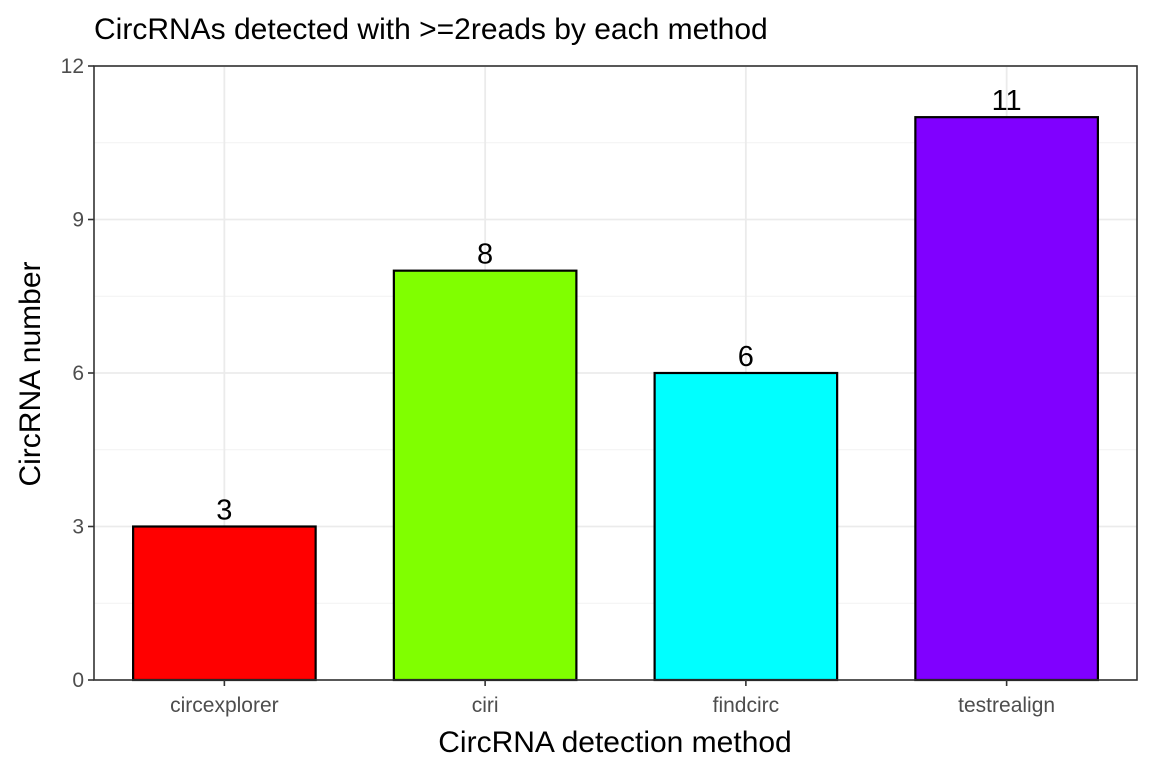 The width and height of the screenshot is (1152, 768). Describe the element at coordinates (746, 357) in the screenshot. I see `bar-value-label-findcirc: 6` at that location.